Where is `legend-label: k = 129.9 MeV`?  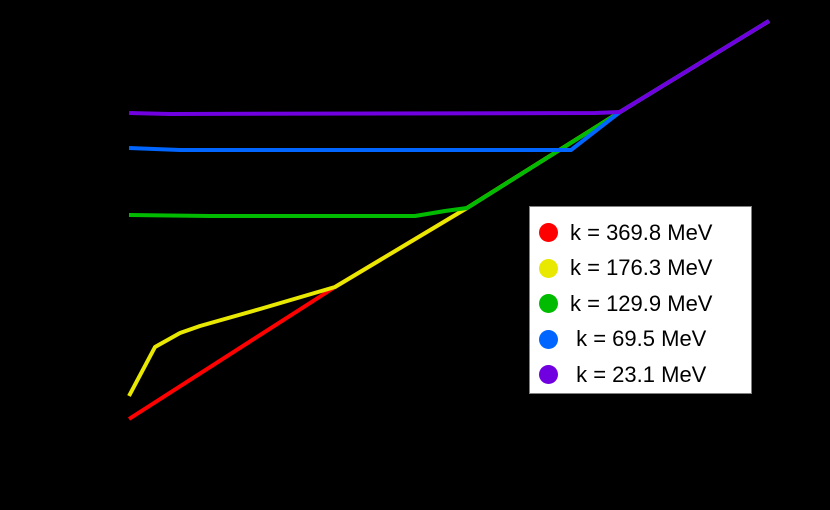
legend-label: k = 129.9 MeV is located at coordinates (641, 303).